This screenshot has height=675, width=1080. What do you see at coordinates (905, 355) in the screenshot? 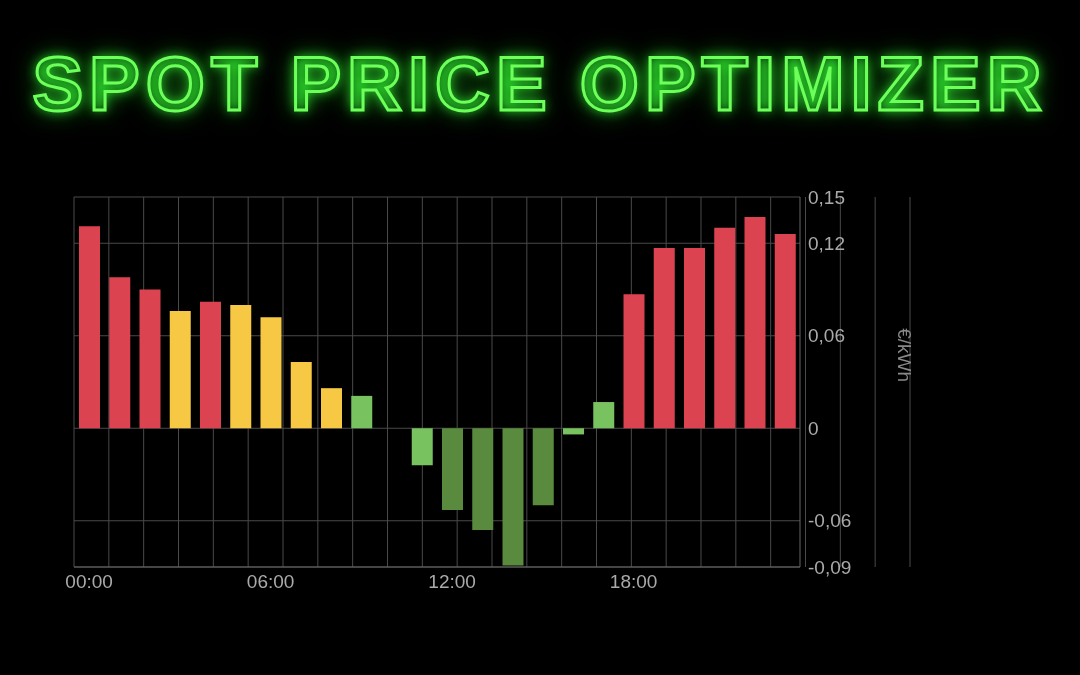
I see `y-axis-title: €/kWh` at bounding box center [905, 355].